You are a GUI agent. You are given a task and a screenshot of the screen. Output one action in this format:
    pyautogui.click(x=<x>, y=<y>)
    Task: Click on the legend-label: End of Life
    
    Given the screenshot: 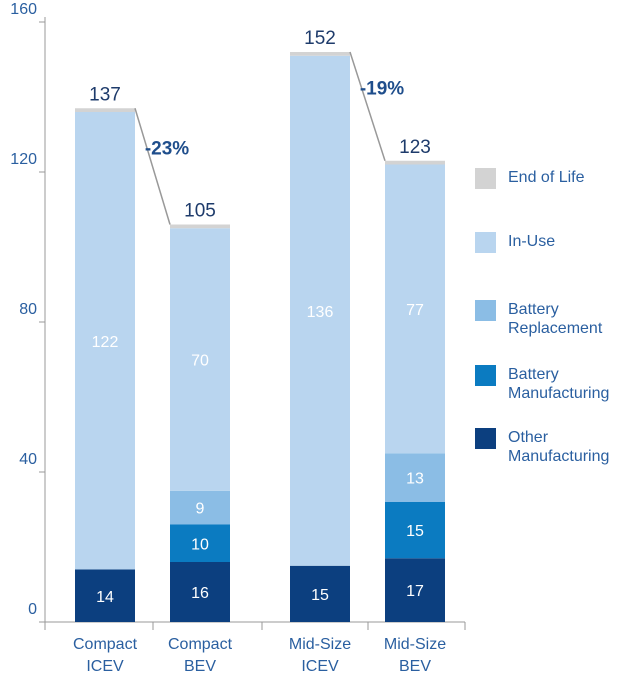 What is the action you would take?
    pyautogui.click(x=546, y=177)
    